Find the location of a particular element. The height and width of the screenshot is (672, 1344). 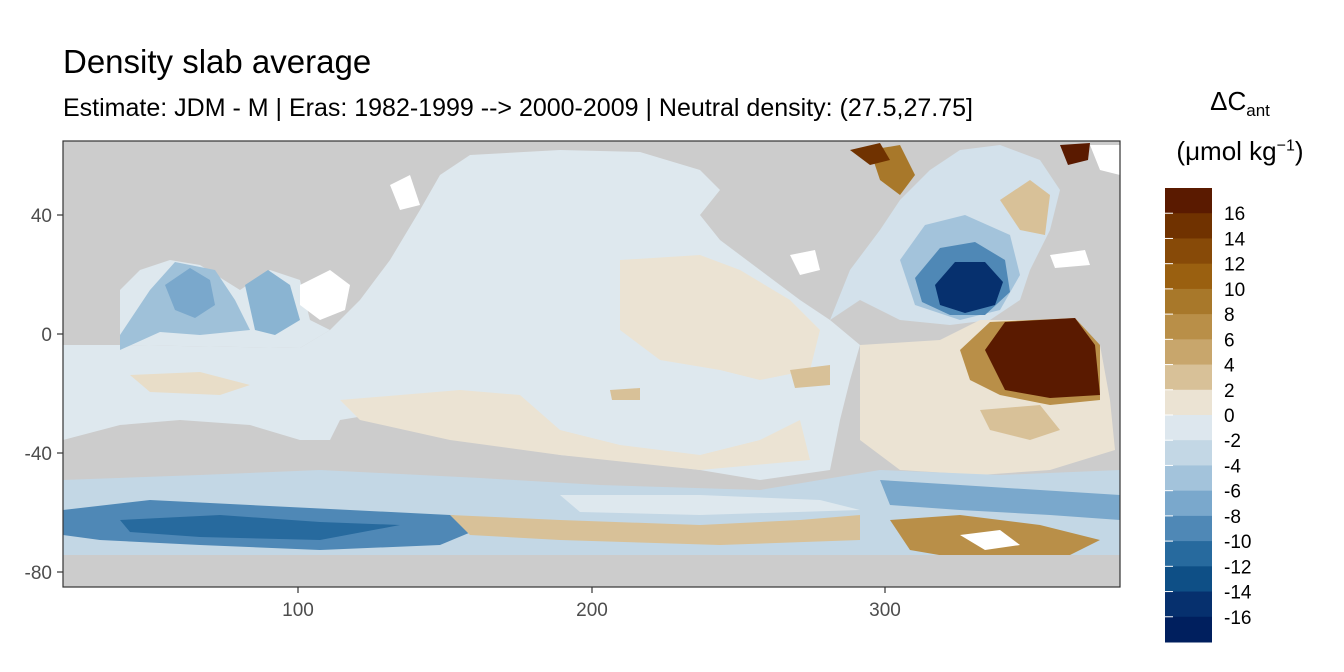

pacific-tan-spot is located at coordinates (810, 376).